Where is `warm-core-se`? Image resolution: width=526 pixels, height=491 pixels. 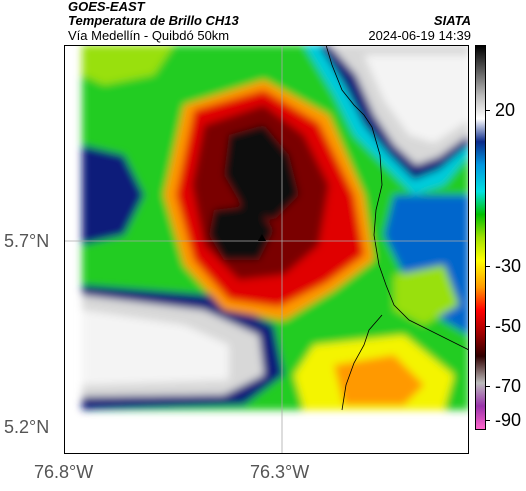 warm-core-se is located at coordinates (379, 380).